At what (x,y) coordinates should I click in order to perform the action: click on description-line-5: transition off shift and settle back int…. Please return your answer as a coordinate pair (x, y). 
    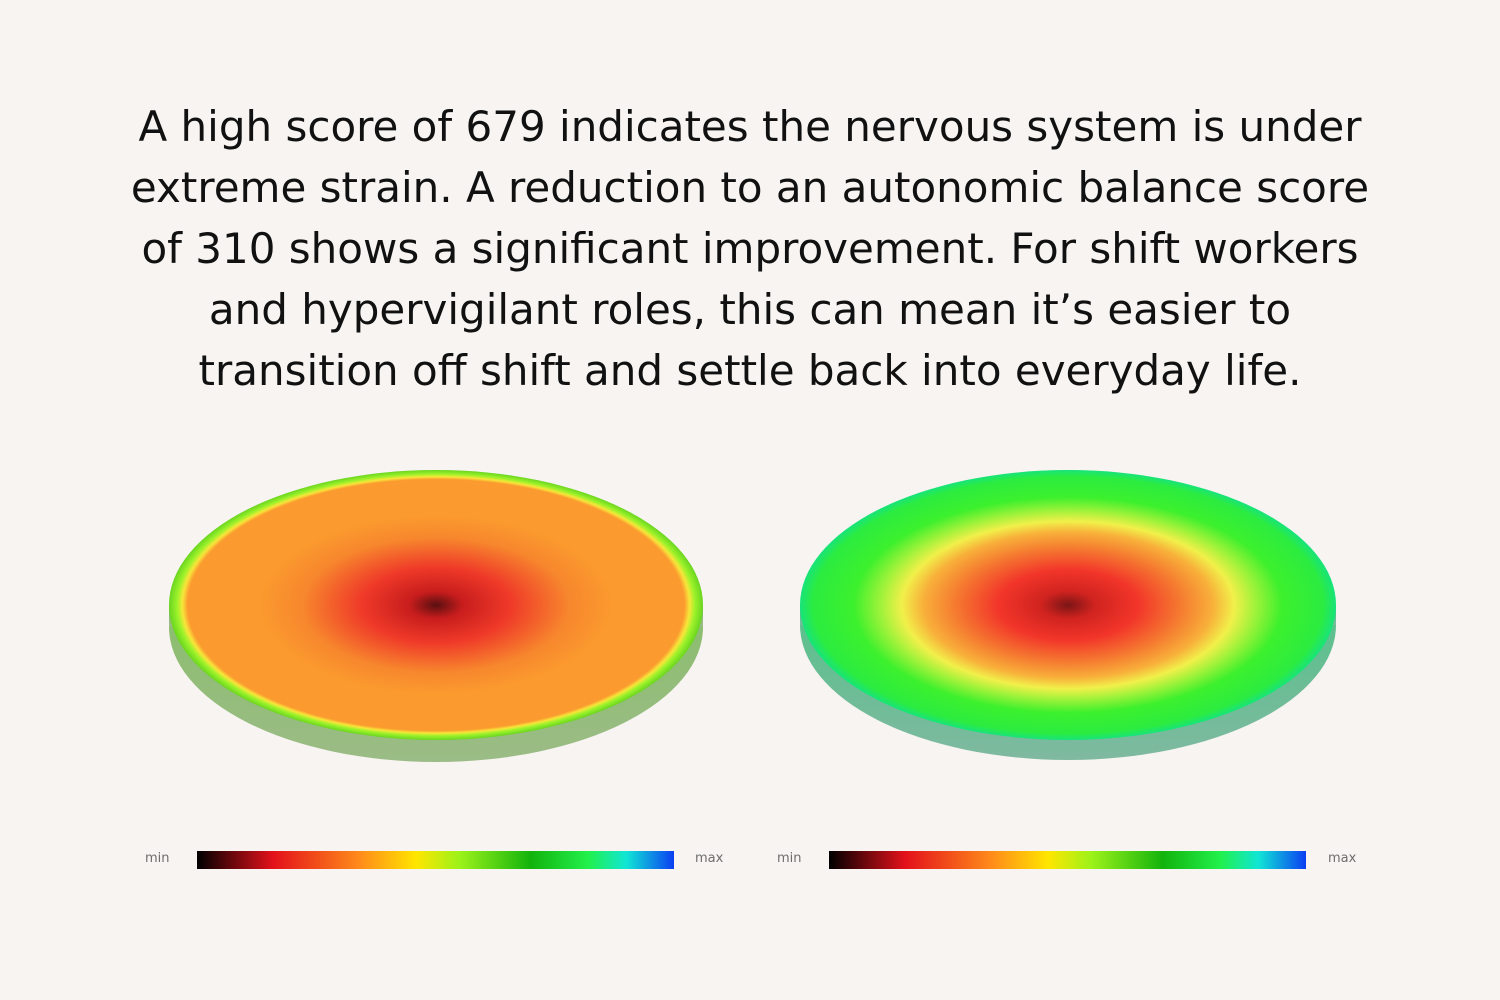
    Looking at the image, I should click on (750, 370).